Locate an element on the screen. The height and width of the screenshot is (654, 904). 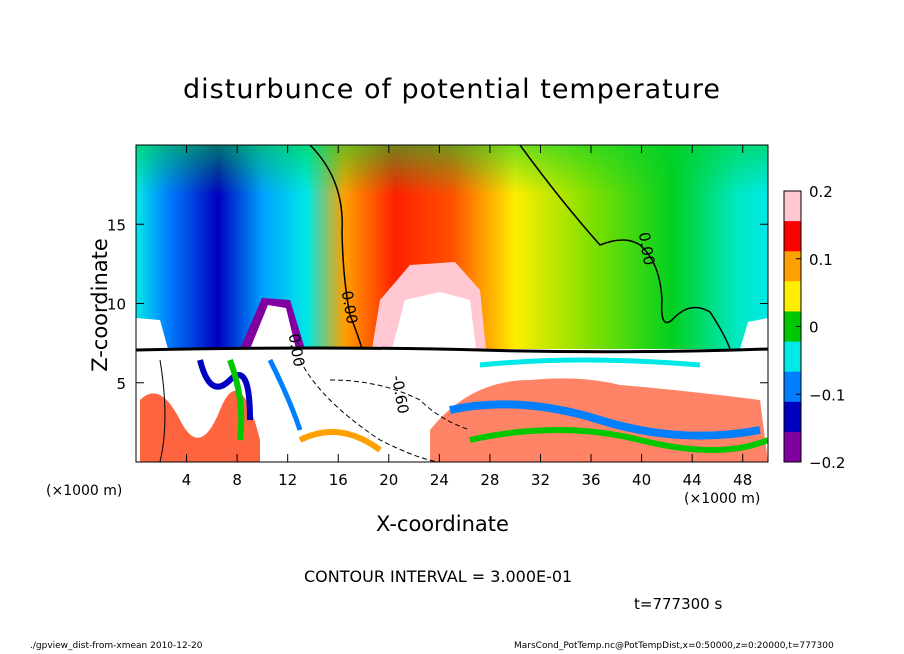
contour-zero-left is located at coordinates (336, 247).